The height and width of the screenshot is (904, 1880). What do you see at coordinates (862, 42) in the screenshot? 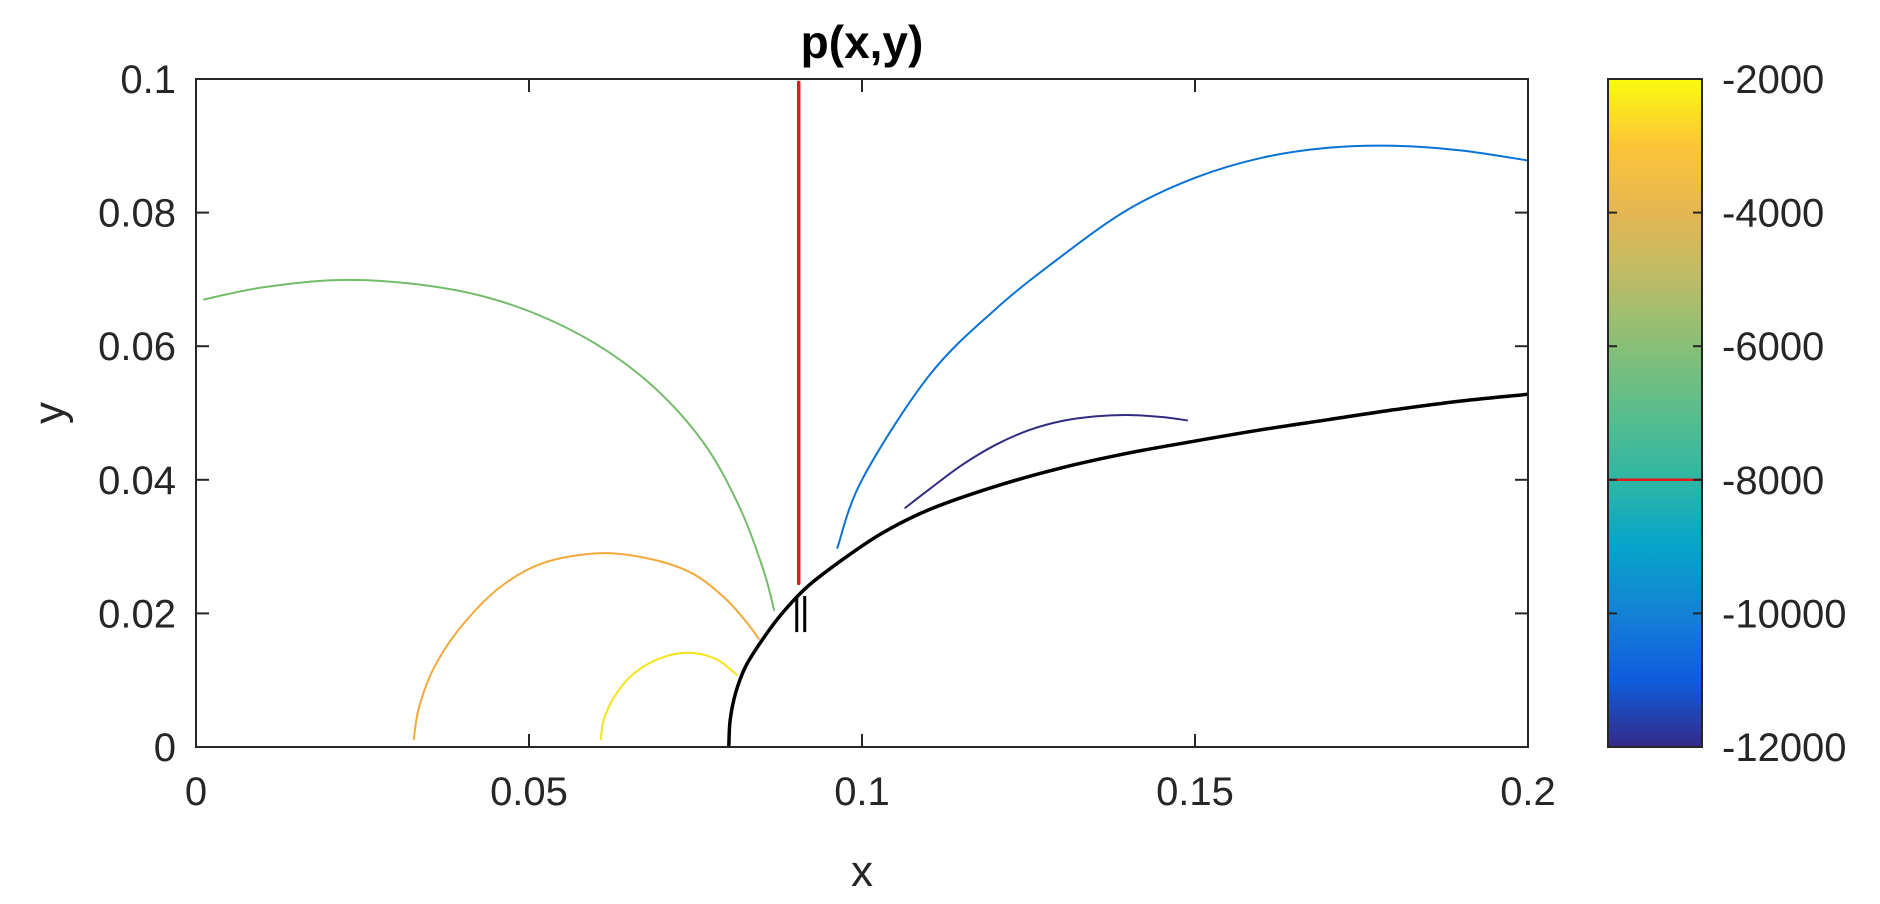
I see `chart-title: p(x,y)` at bounding box center [862, 42].